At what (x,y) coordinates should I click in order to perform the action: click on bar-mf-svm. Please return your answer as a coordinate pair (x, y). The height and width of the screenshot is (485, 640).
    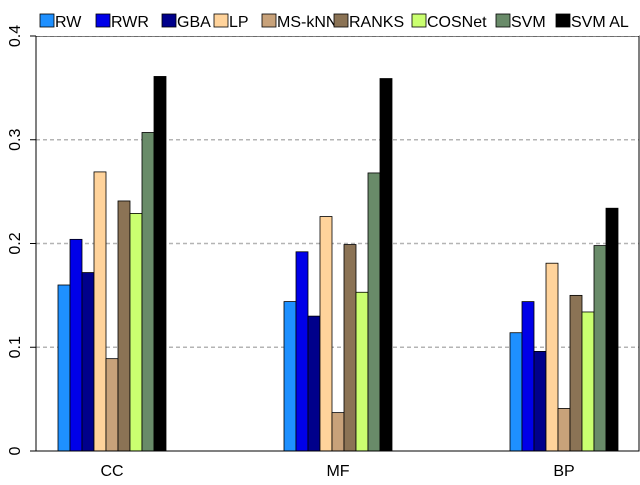
    Looking at the image, I should click on (374, 312).